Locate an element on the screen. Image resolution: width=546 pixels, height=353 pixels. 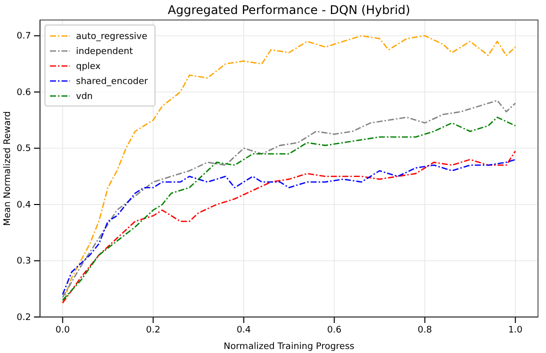
y-tick-label: 0.6 is located at coordinates (24, 93).